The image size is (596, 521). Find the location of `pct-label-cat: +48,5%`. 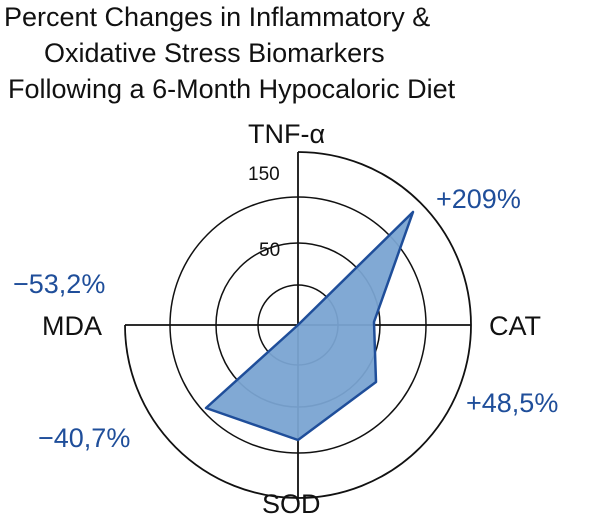

pct-label-cat: +48,5% is located at coordinates (512, 403).